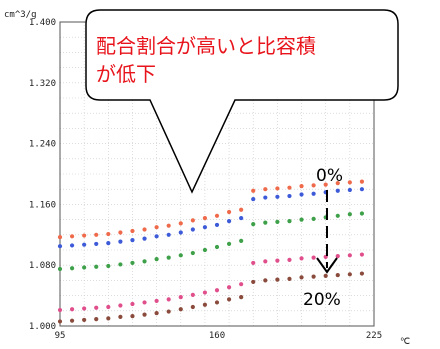 The image size is (440, 349). Describe the element at coordinates (42, 266) in the screenshot. I see `y-tick-label: 1.080` at that location.